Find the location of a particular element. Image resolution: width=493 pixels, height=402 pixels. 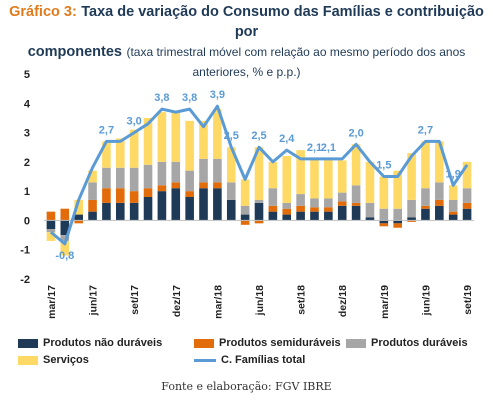

y-tick-label: 1 is located at coordinates (27, 192).